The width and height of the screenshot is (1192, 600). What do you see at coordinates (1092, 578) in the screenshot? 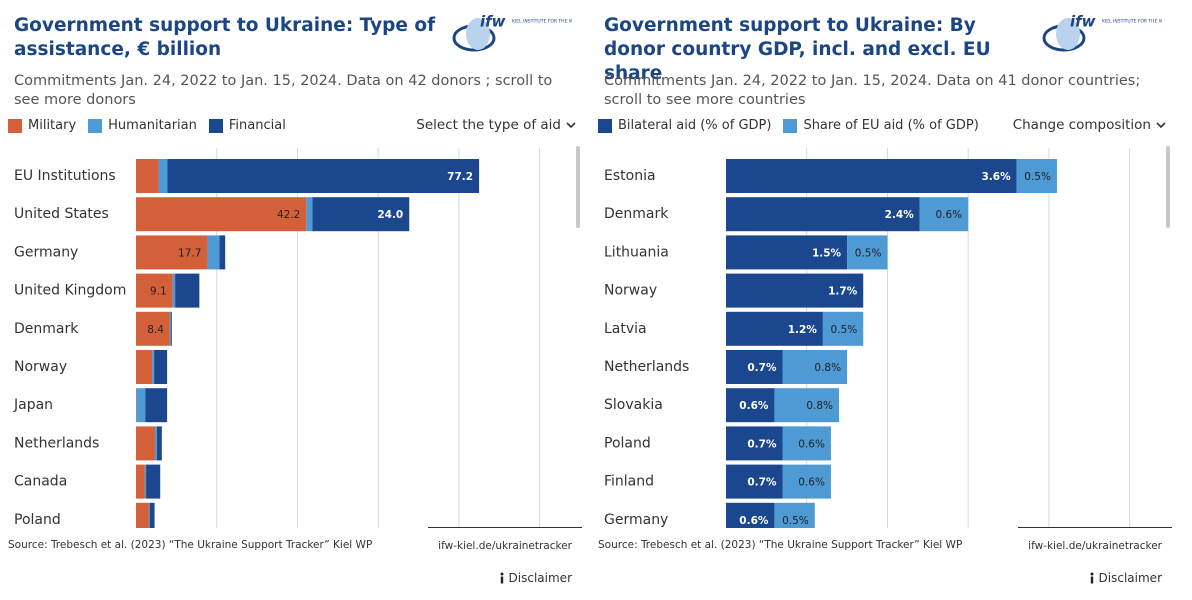
I see `info-icon` at bounding box center [1092, 578].